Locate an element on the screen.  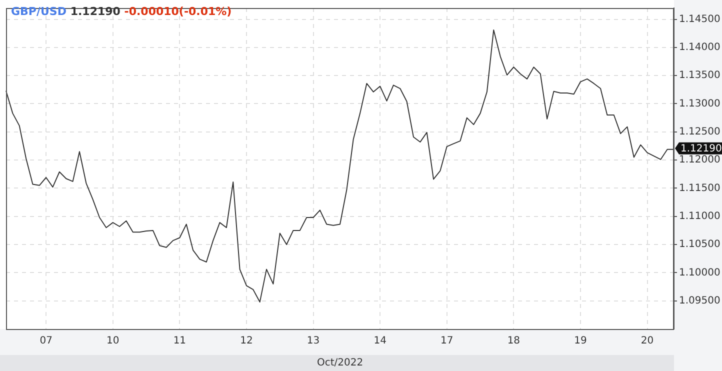
x-tick-label: 17 is located at coordinates (447, 341).